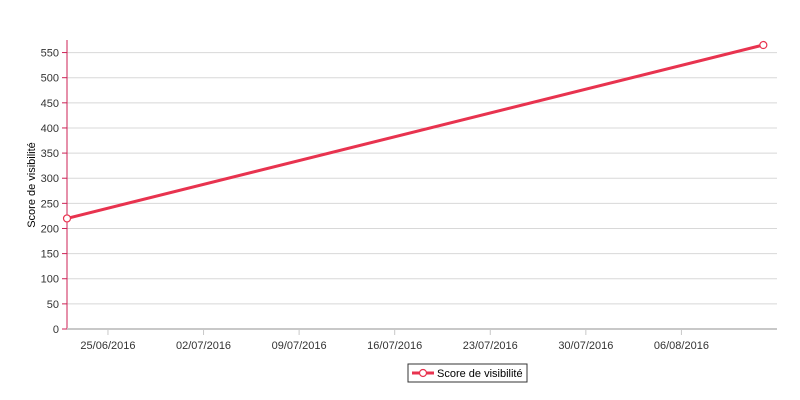  I want to click on x-tick-label: 30/07/2016, so click(585, 346).